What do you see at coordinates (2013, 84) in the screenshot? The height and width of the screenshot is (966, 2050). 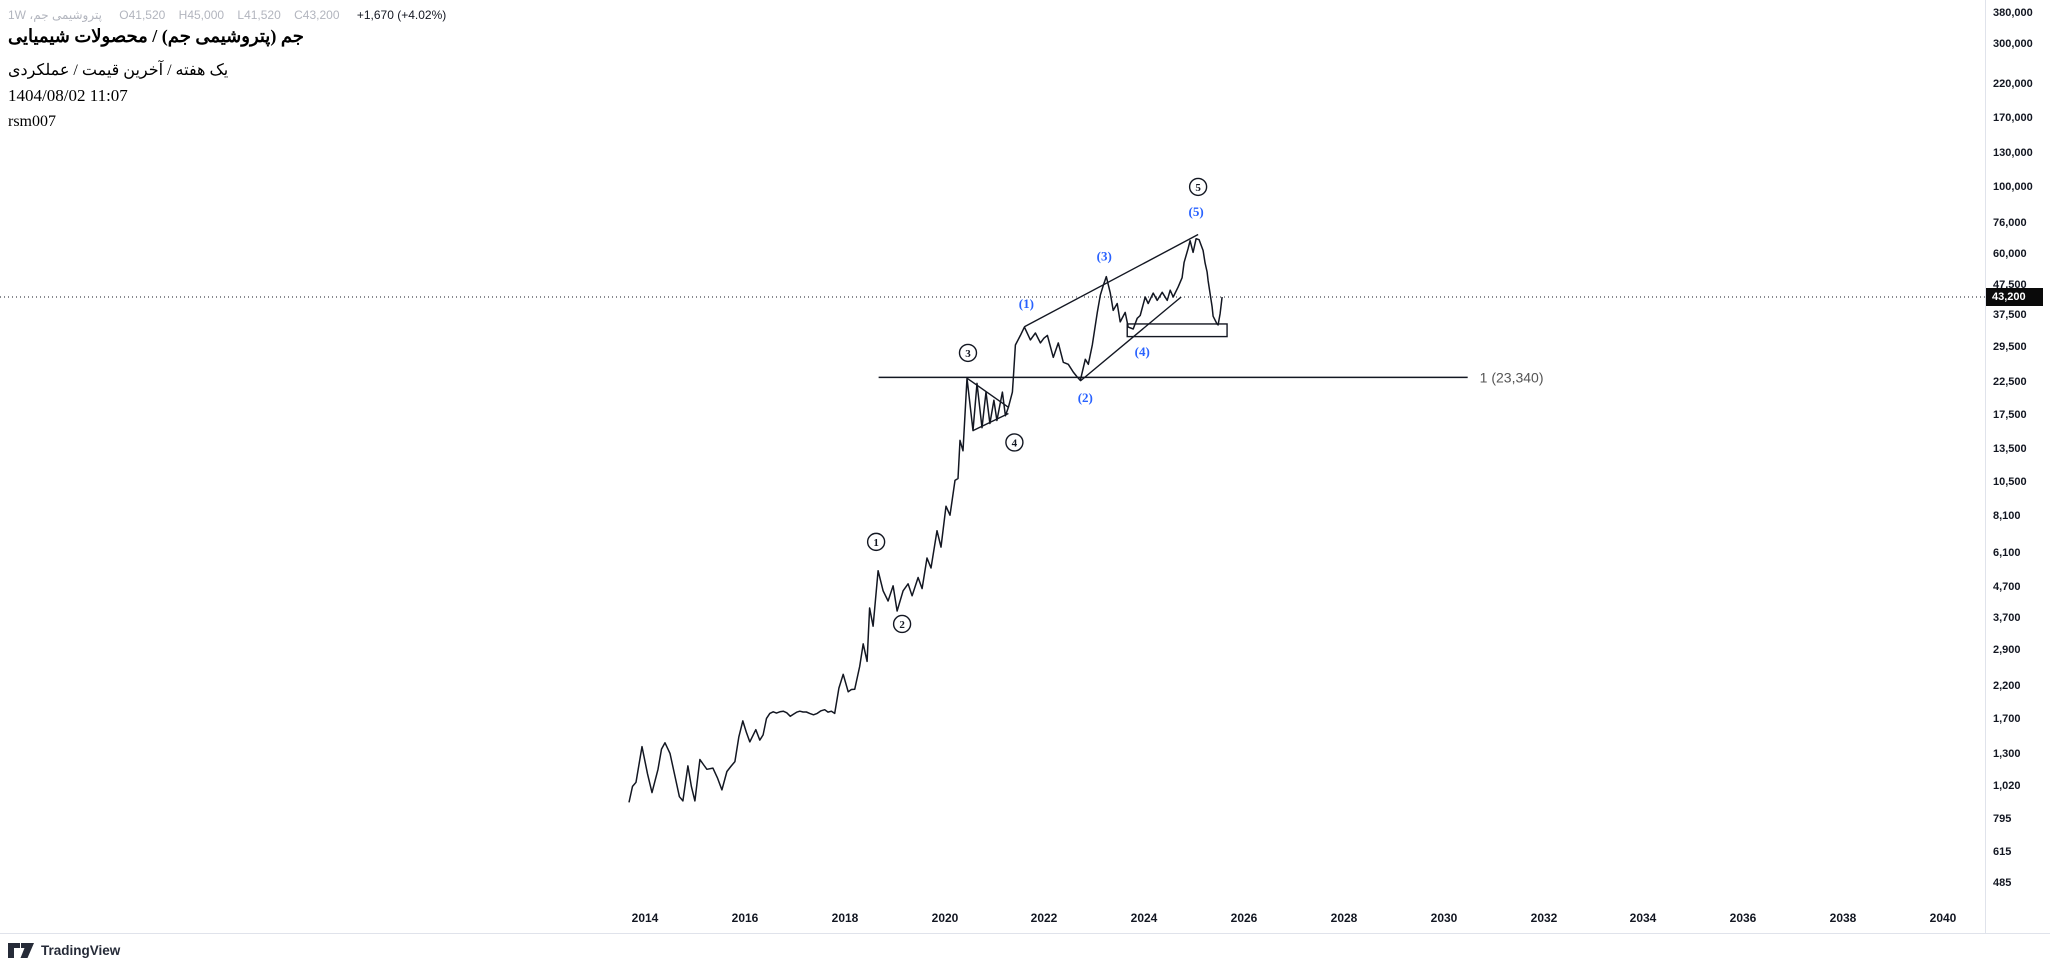 I see `price-tick-label: 220,000` at bounding box center [2013, 84].